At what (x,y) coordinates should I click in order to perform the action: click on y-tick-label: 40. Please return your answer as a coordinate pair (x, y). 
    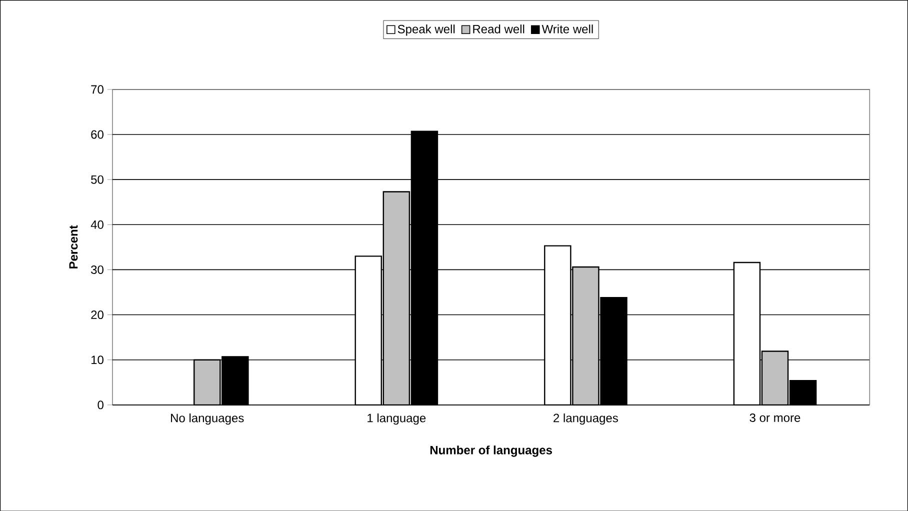
    Looking at the image, I should click on (97, 224).